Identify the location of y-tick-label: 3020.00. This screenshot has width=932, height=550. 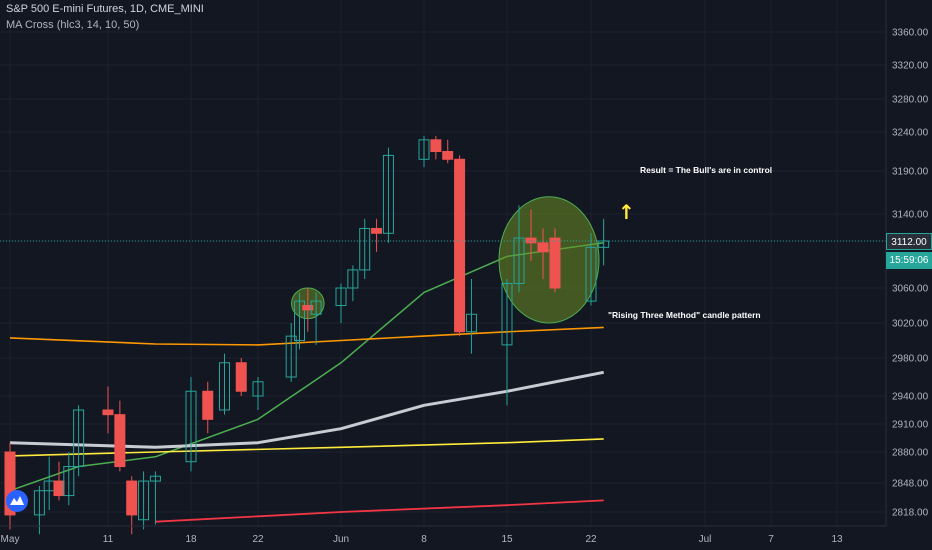
(910, 324).